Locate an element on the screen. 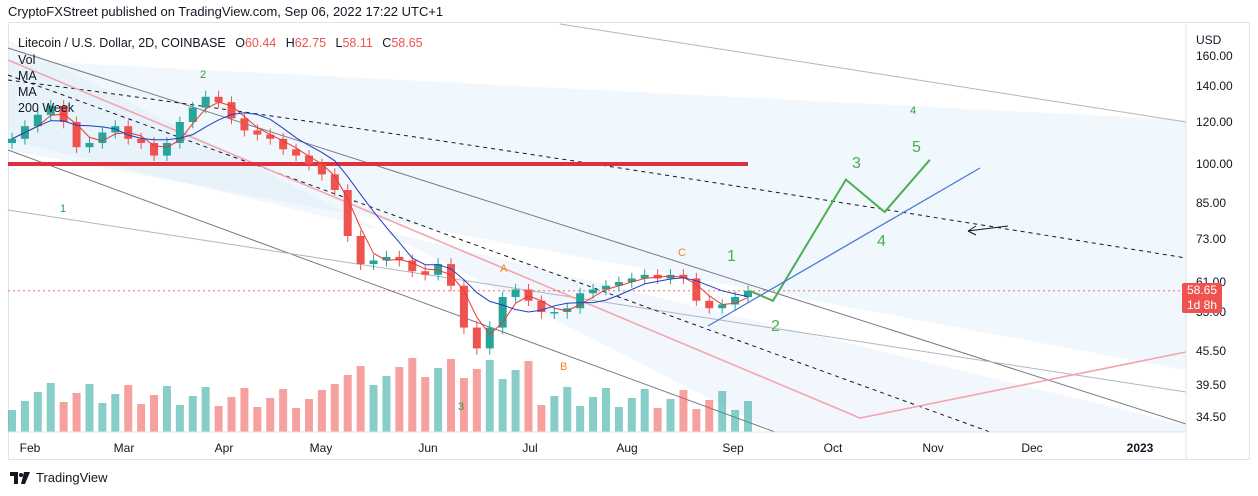 The height and width of the screenshot is (496, 1258). y-tick-label: 160.00 is located at coordinates (1214, 56).